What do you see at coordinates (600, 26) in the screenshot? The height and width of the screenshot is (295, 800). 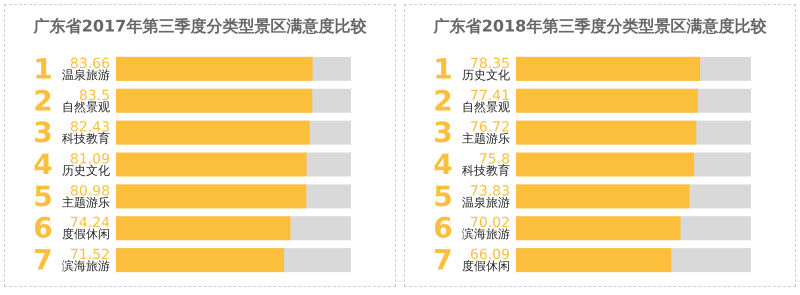 I see `chart-title: 广东省2018年第三季度分类型景区满意度比较` at bounding box center [600, 26].